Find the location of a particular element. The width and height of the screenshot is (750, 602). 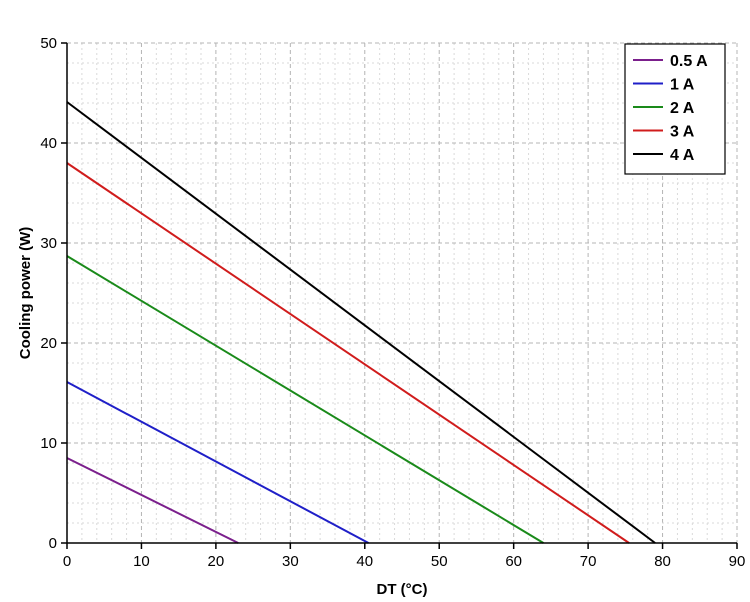

y-tick-label: 50 is located at coordinates (48, 43).